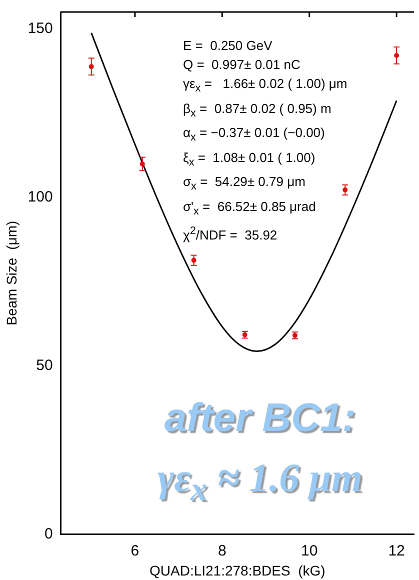  I want to click on annotation: γε$_{x}$ = 1.66± 0.02 ( 1.00) μm, so click(265, 86).